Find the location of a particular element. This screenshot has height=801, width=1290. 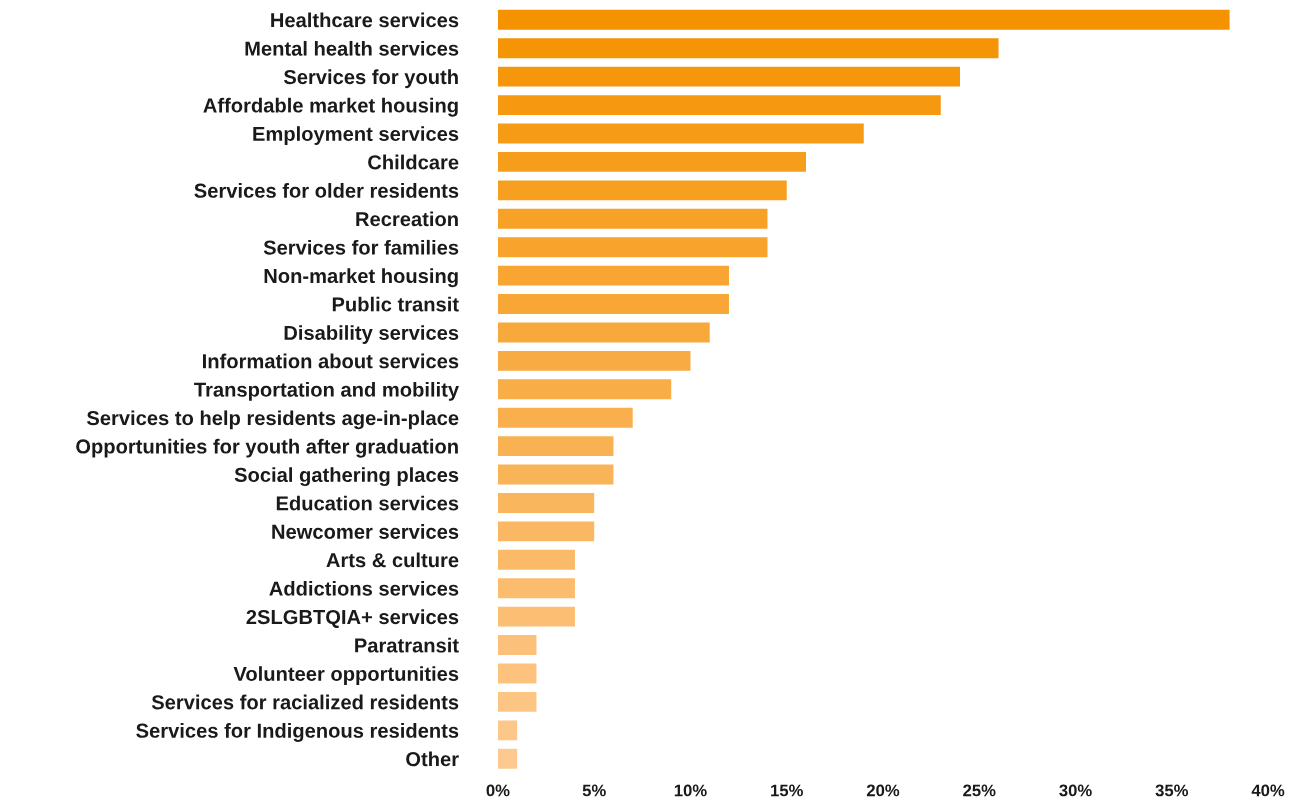

y-tick-label: Paratransit is located at coordinates (407, 645).